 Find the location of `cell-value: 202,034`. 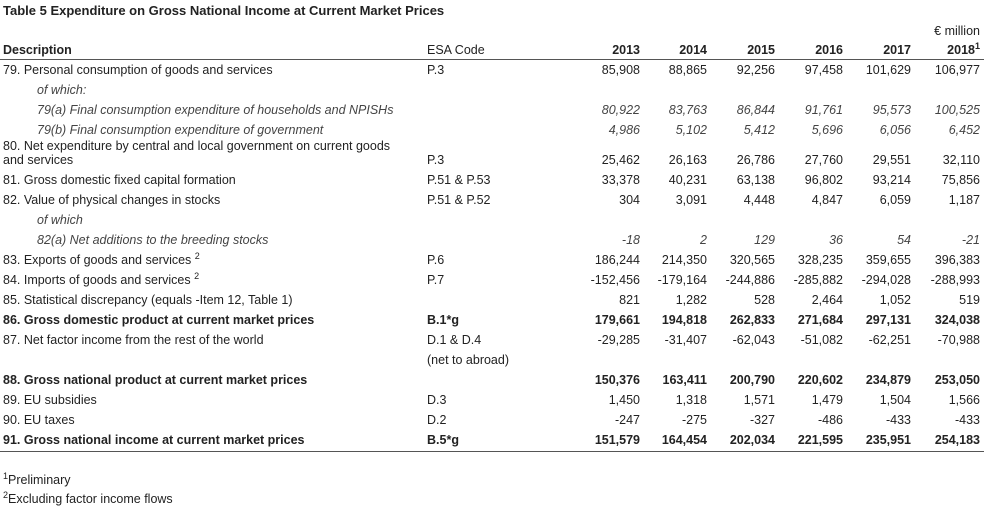

cell-value: 202,034 is located at coordinates (752, 440).